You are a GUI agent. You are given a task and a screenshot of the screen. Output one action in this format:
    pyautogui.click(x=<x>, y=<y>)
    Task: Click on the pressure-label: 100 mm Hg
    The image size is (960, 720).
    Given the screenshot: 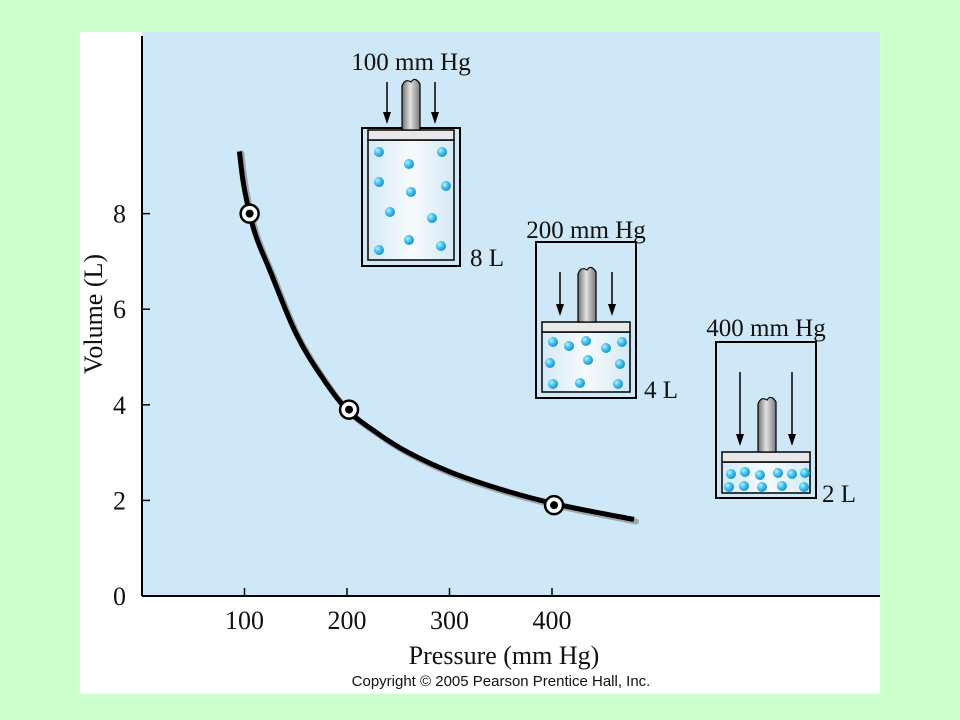 What is the action you would take?
    pyautogui.click(x=411, y=62)
    